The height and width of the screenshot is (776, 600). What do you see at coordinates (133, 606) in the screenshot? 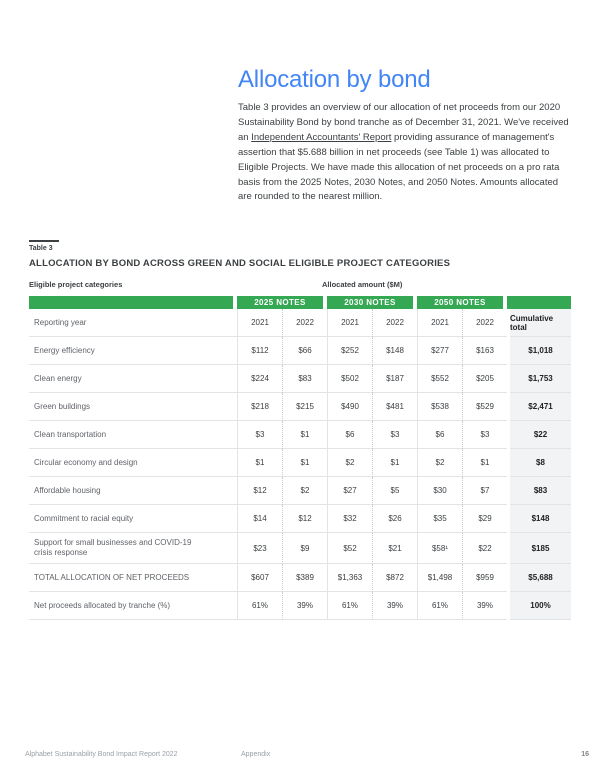
I see `category-cell: Net proceeds allocated by tranche (%)` at bounding box center [133, 606].